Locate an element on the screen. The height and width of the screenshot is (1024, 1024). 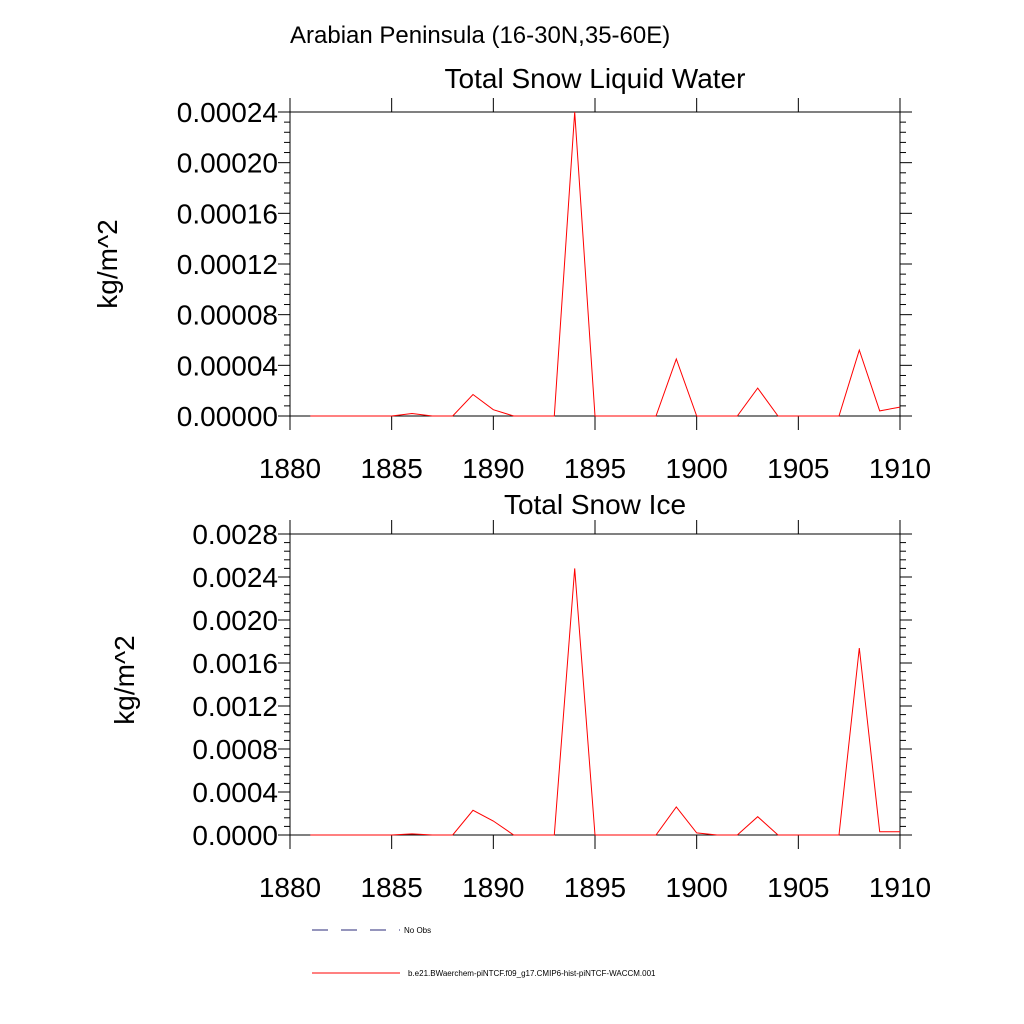
chart-1-ytick-label: 0.0000 is located at coordinates (235, 835).